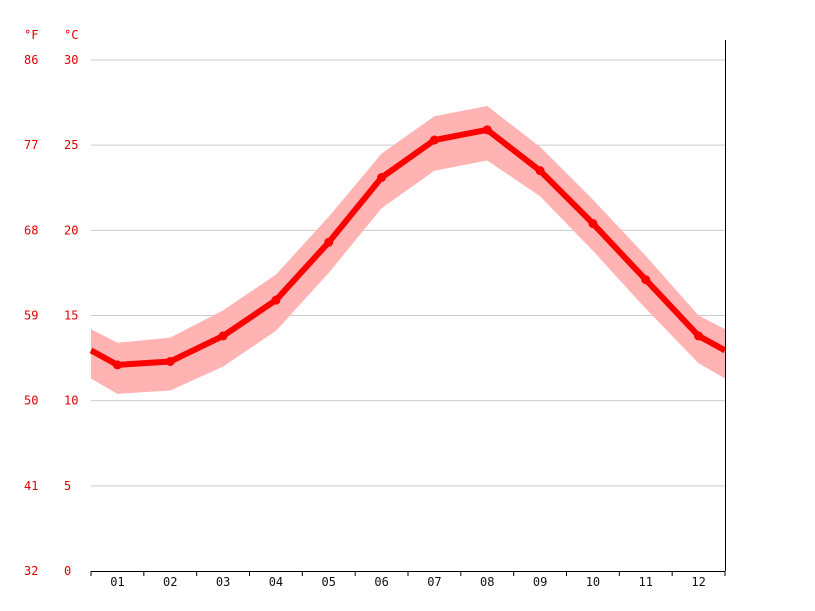 The width and height of the screenshot is (815, 611). I want to click on month-tick-labels: 01 02 03 04 05 06 07 08 09 10 11 12, so click(408, 582).